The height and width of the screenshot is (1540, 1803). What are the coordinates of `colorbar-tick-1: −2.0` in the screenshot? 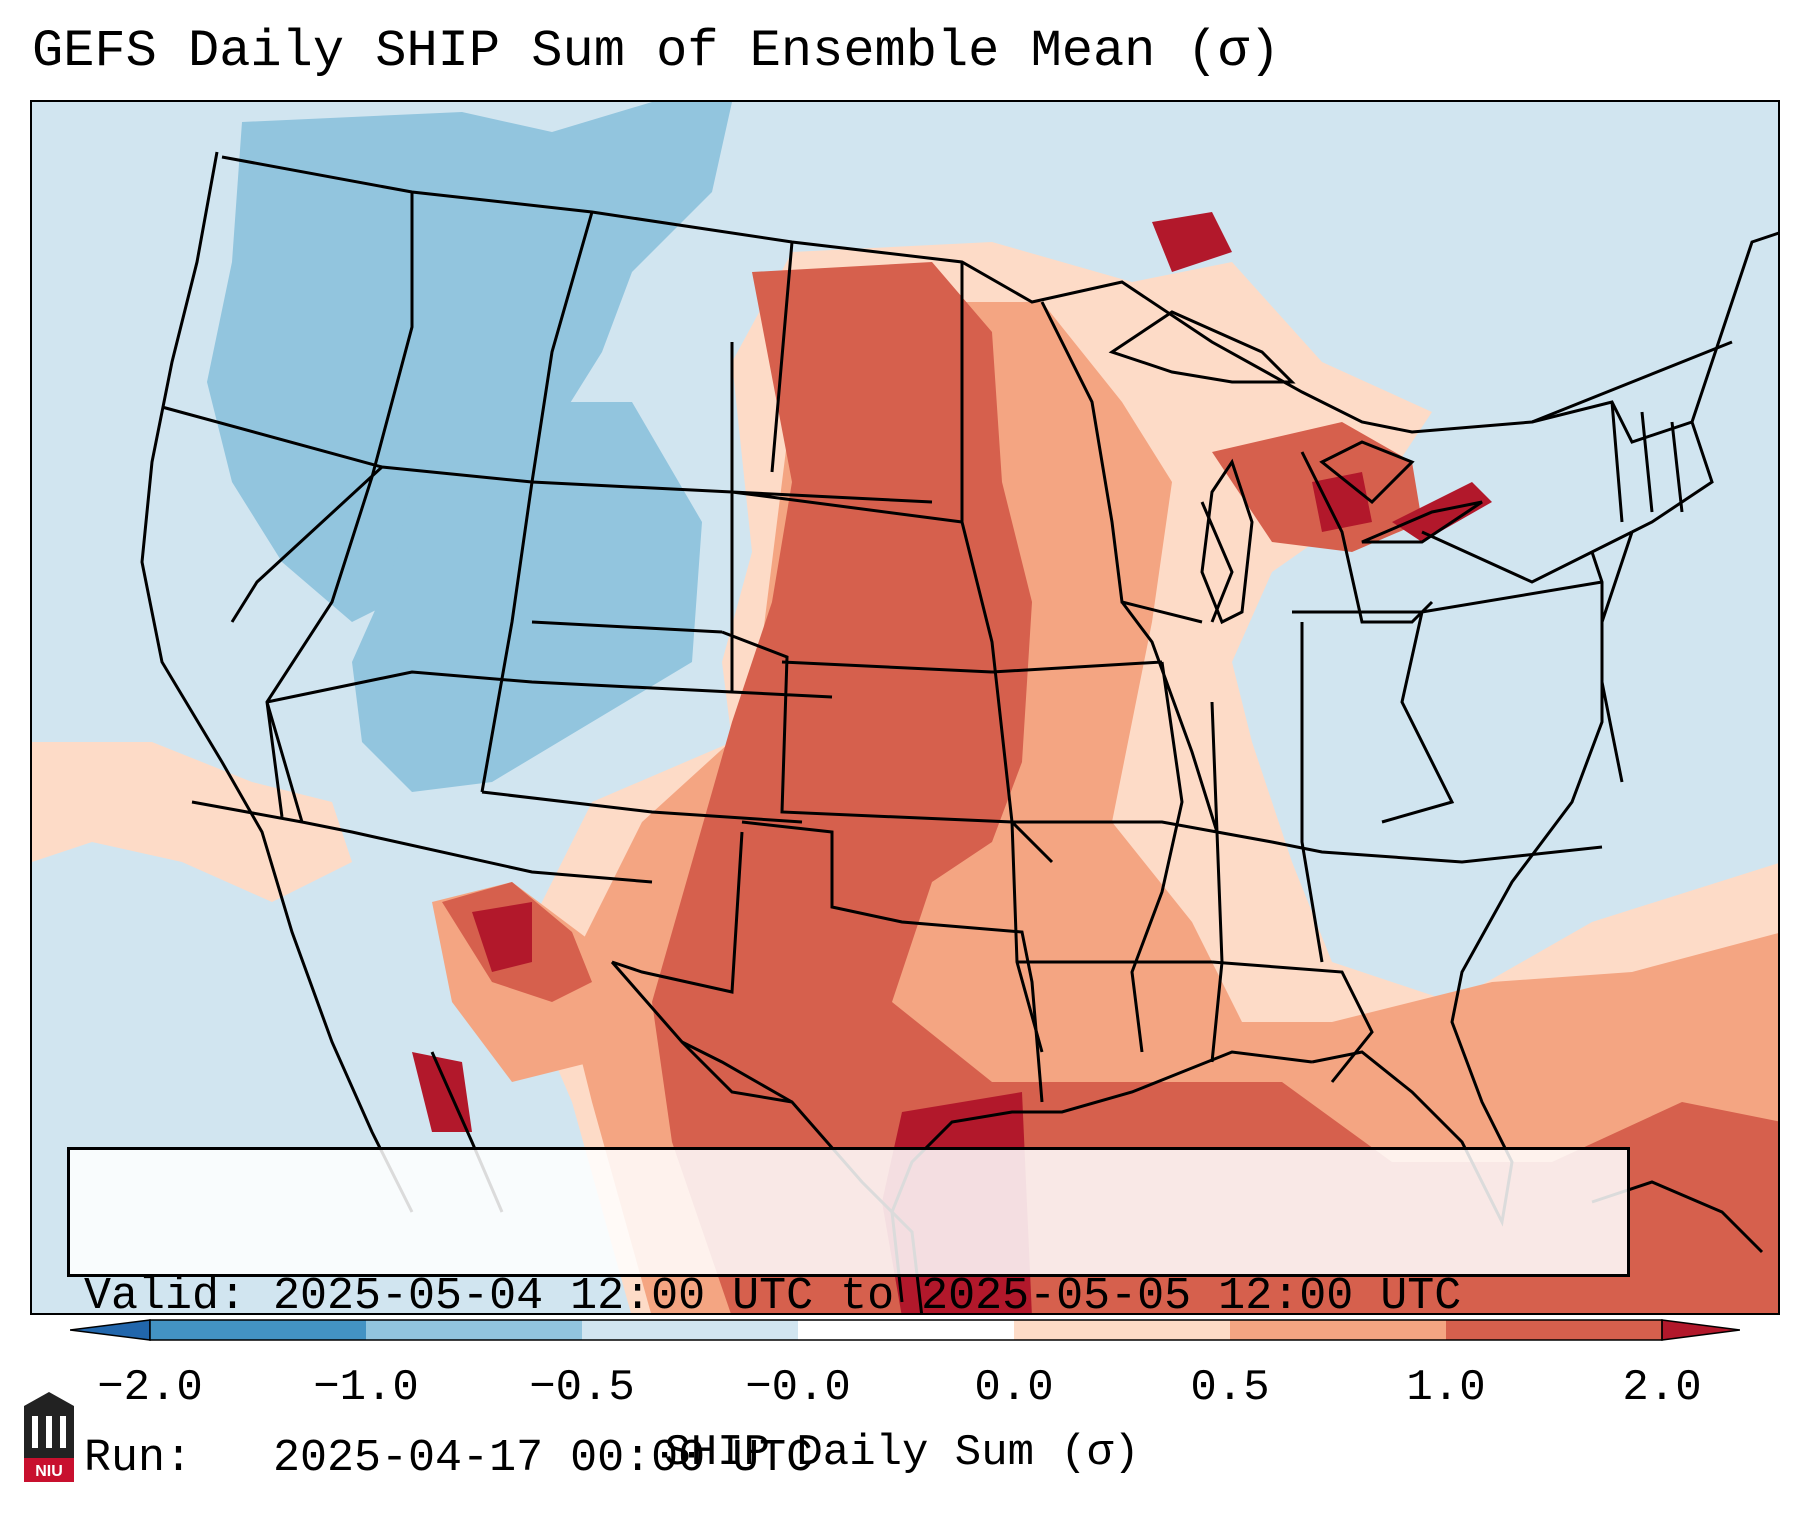 It's located at (150, 1388).